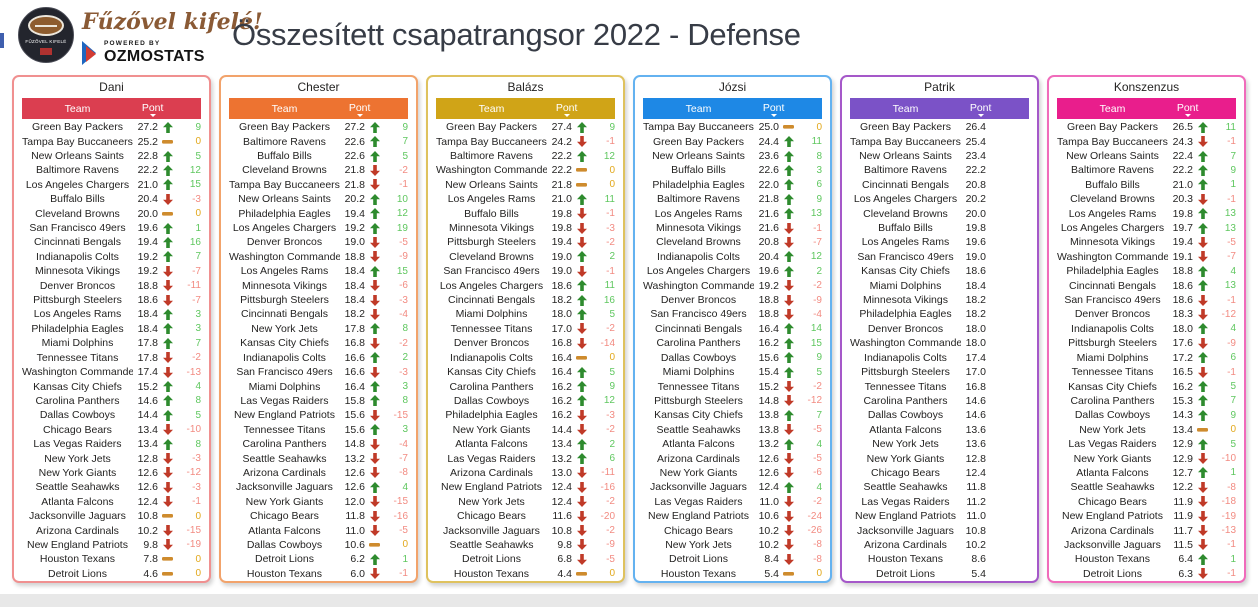  What do you see at coordinates (318, 473) in the screenshot?
I see `table-row: Arizona Cardinals 12.6 -8` at bounding box center [318, 473].